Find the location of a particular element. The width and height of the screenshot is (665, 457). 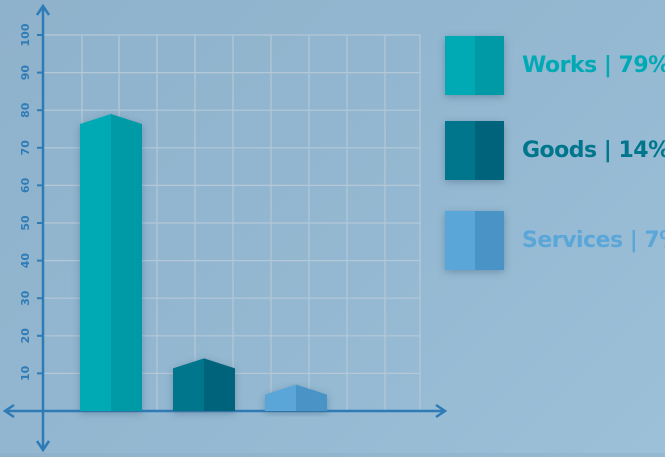

y-tick-label: 100 is located at coordinates (25, 34).